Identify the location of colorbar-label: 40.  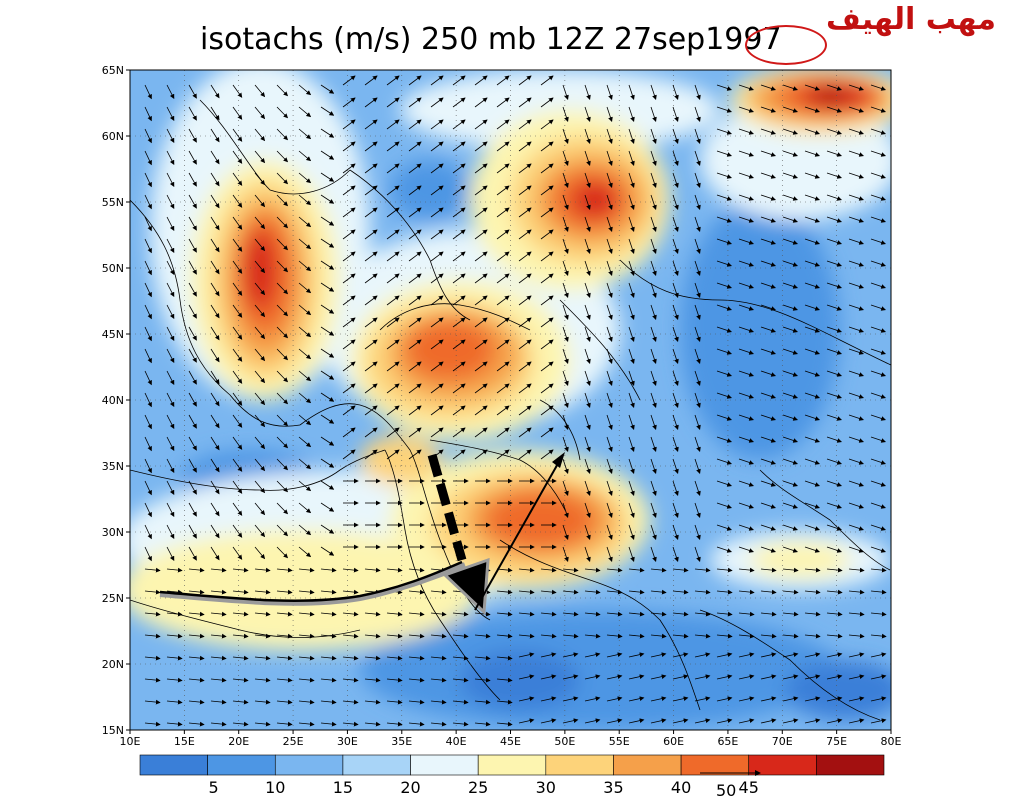
(681, 787).